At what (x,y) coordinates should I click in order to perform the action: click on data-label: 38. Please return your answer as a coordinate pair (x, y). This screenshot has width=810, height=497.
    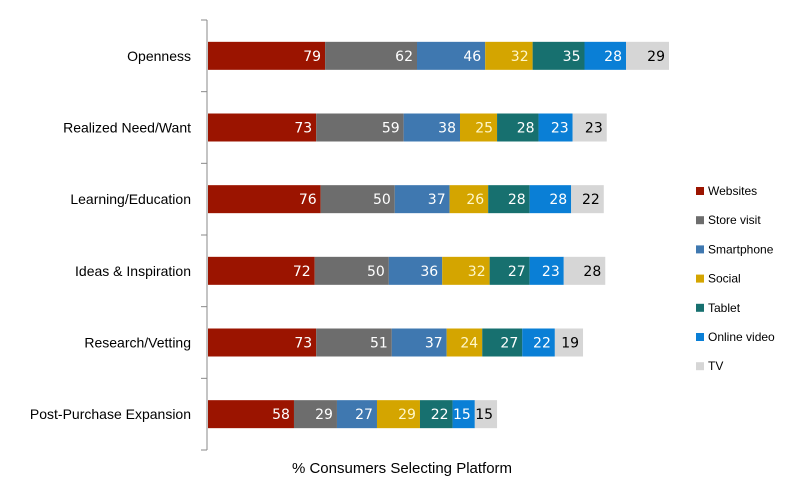
    Looking at the image, I should click on (447, 129).